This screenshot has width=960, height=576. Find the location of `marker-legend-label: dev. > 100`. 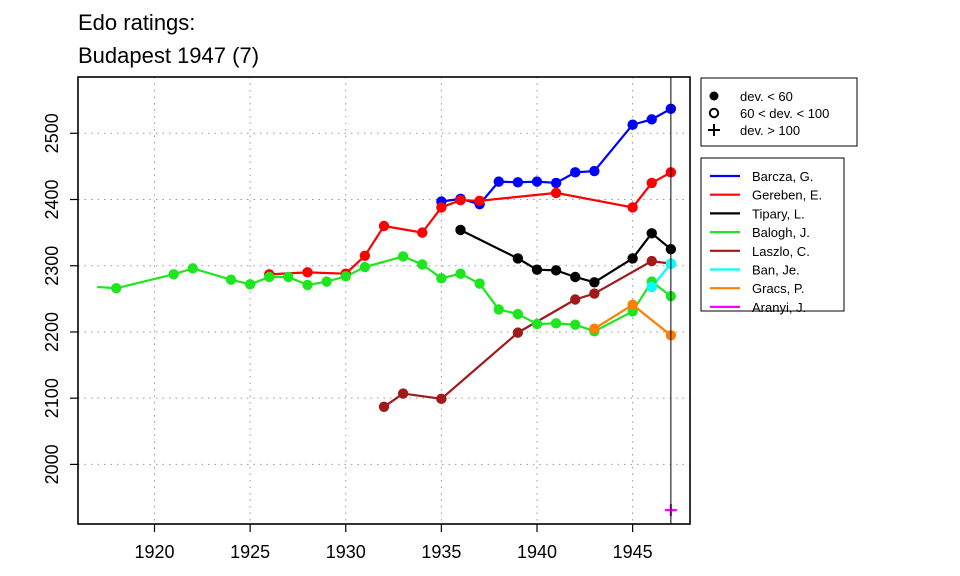

marker-legend-label: dev. > 100 is located at coordinates (770, 130).